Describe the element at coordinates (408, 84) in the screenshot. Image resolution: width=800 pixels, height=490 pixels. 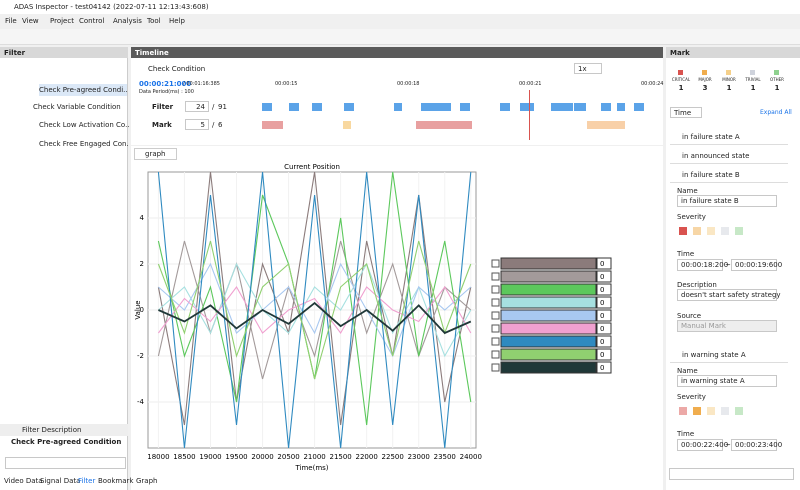
I see `time-tick: 00:00:18` at that location.